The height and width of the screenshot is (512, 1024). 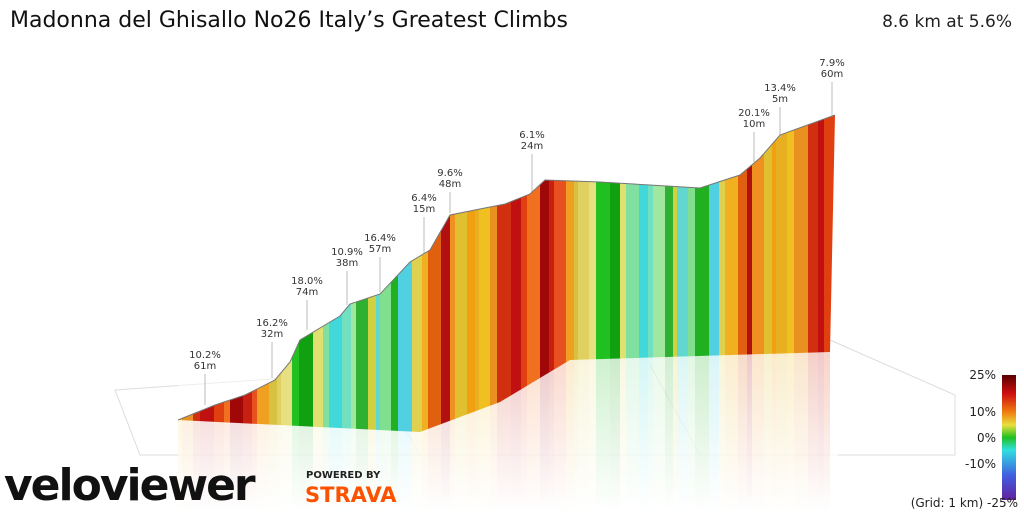 What do you see at coordinates (754, 124) in the screenshot?
I see `length-label: 10m` at bounding box center [754, 124].